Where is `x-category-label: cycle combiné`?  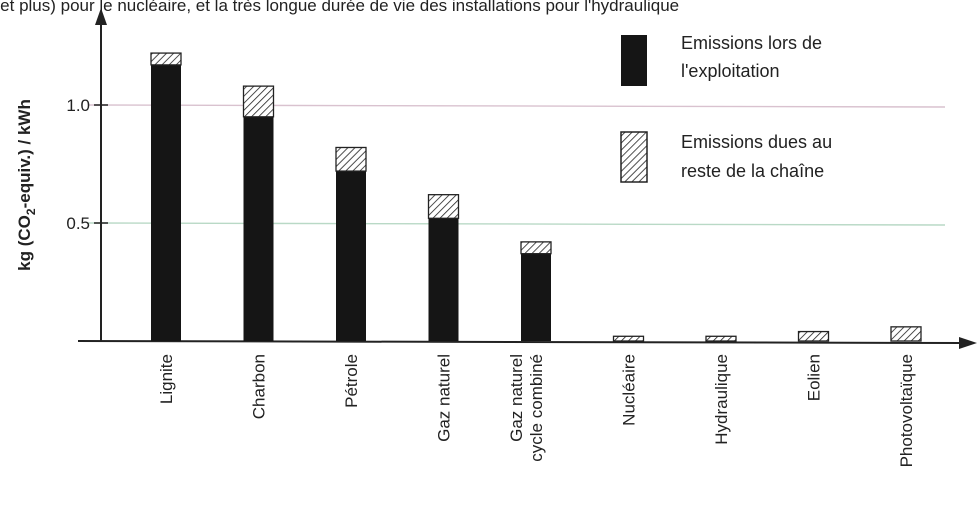
x-category-label: cycle combiné is located at coordinates (536, 408).